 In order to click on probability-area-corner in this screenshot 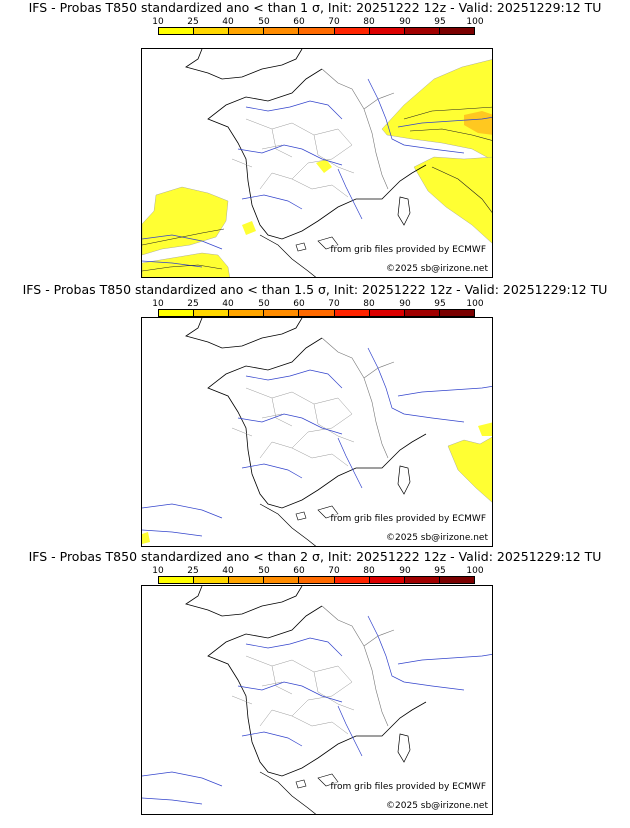, I will do `click(146, 538)`.